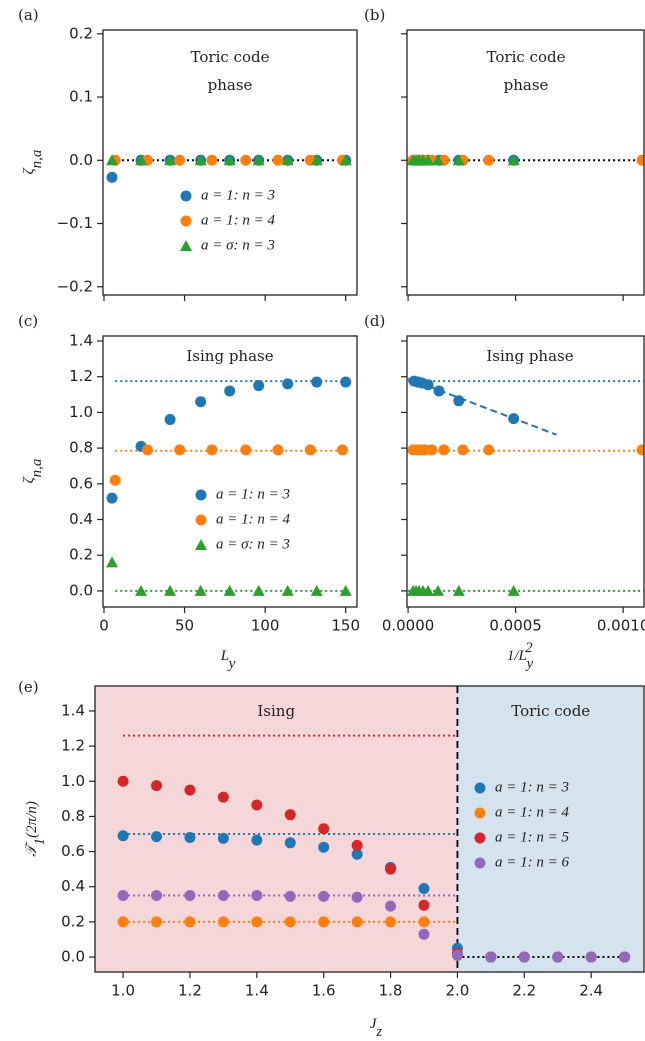 This screenshot has width=645, height=1041. I want to click on region-label: Ising, so click(276, 711).